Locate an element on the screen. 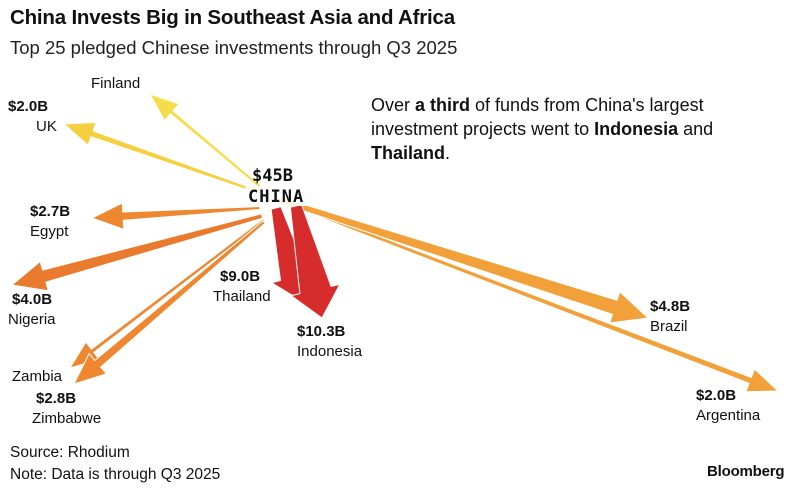 This screenshot has width=800, height=496. destination-label-thailand: Thailand is located at coordinates (242, 296).